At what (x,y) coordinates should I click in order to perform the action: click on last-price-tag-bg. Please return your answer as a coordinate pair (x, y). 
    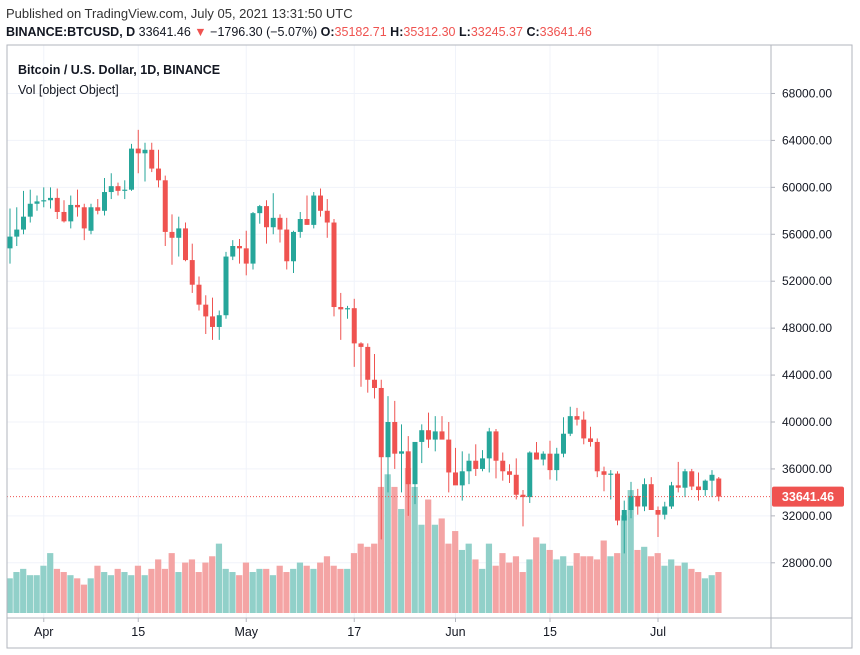
    Looking at the image, I should click on (808, 496).